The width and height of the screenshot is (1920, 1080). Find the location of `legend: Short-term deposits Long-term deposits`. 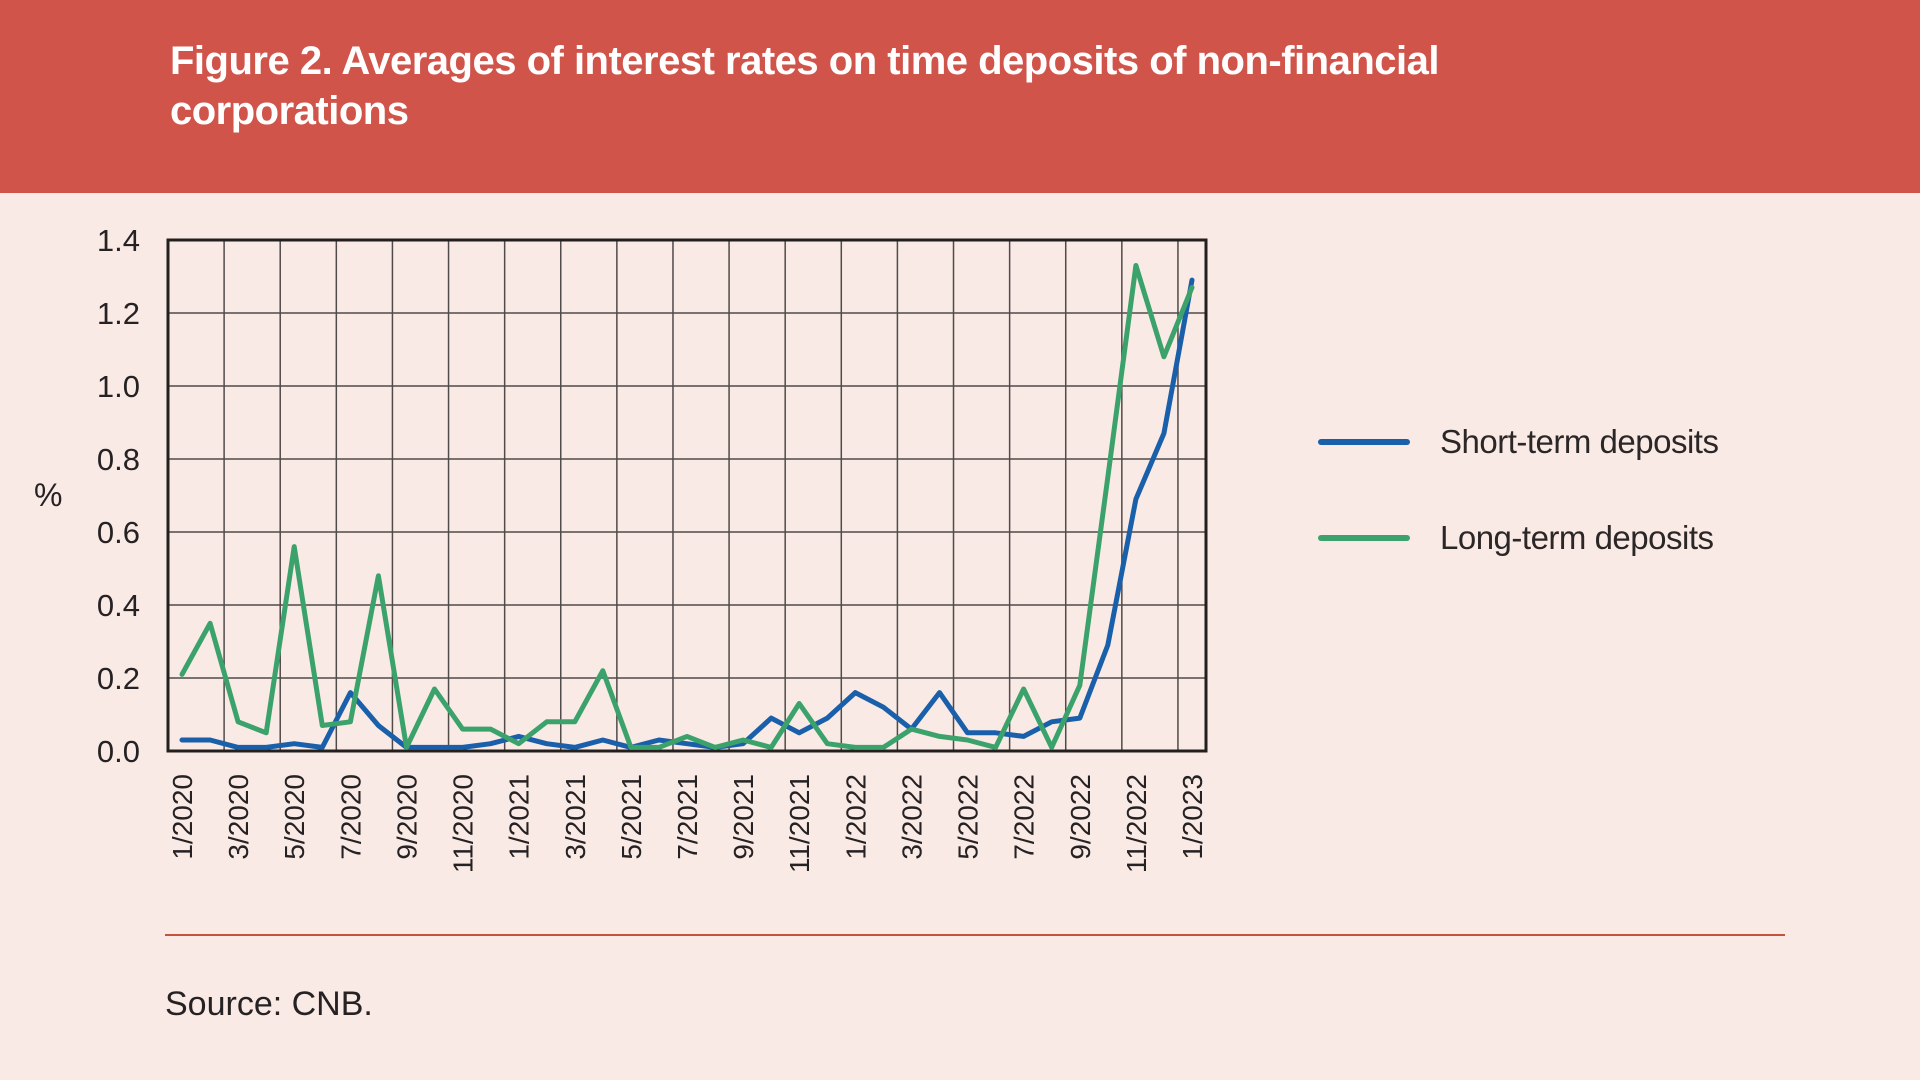

legend: Short-term deposits Long-term deposits is located at coordinates (1518, 518).